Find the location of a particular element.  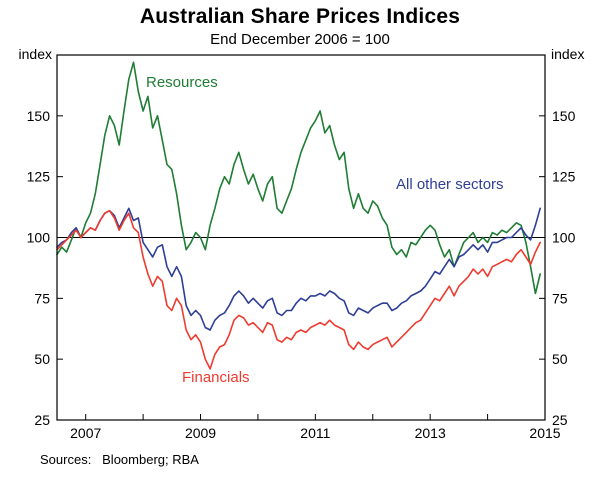

y-tick-label-right: 75 is located at coordinates (560, 298).